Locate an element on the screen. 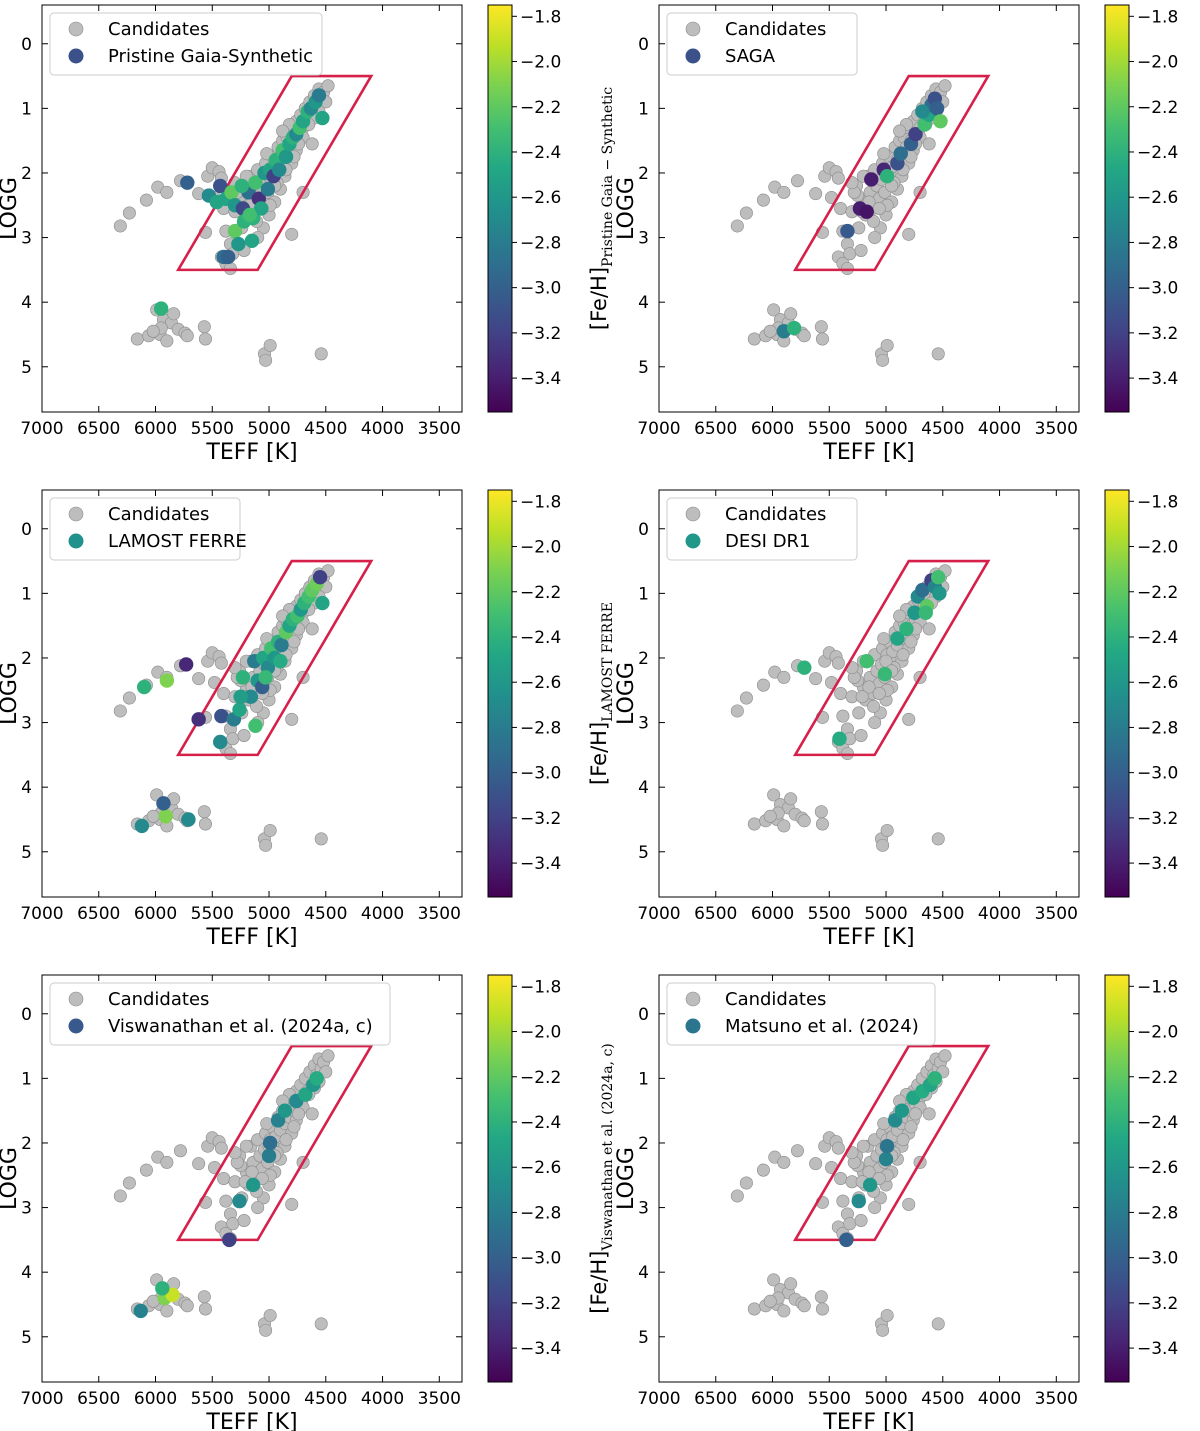  colorbar-tick-label: −3.0 is located at coordinates (540, 1259).